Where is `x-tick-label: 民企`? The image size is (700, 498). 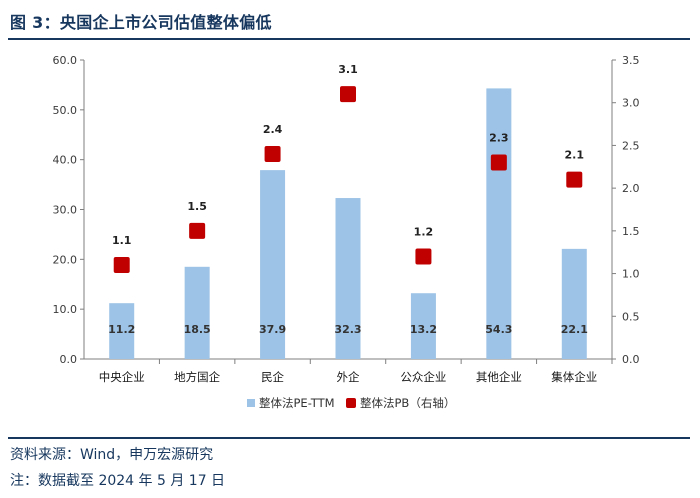
x-tick-label: 民企 is located at coordinates (272, 377).